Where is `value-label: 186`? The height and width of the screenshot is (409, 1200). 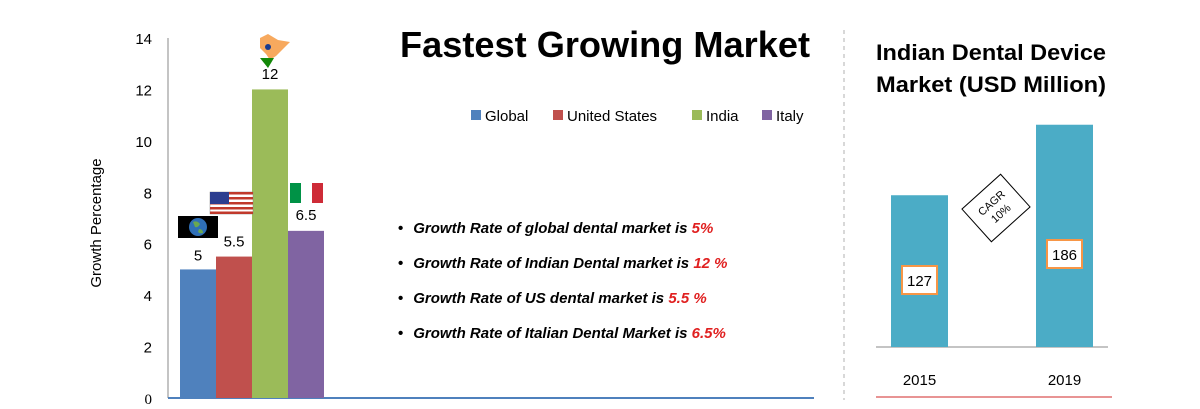 value-label: 186 is located at coordinates (1064, 255).